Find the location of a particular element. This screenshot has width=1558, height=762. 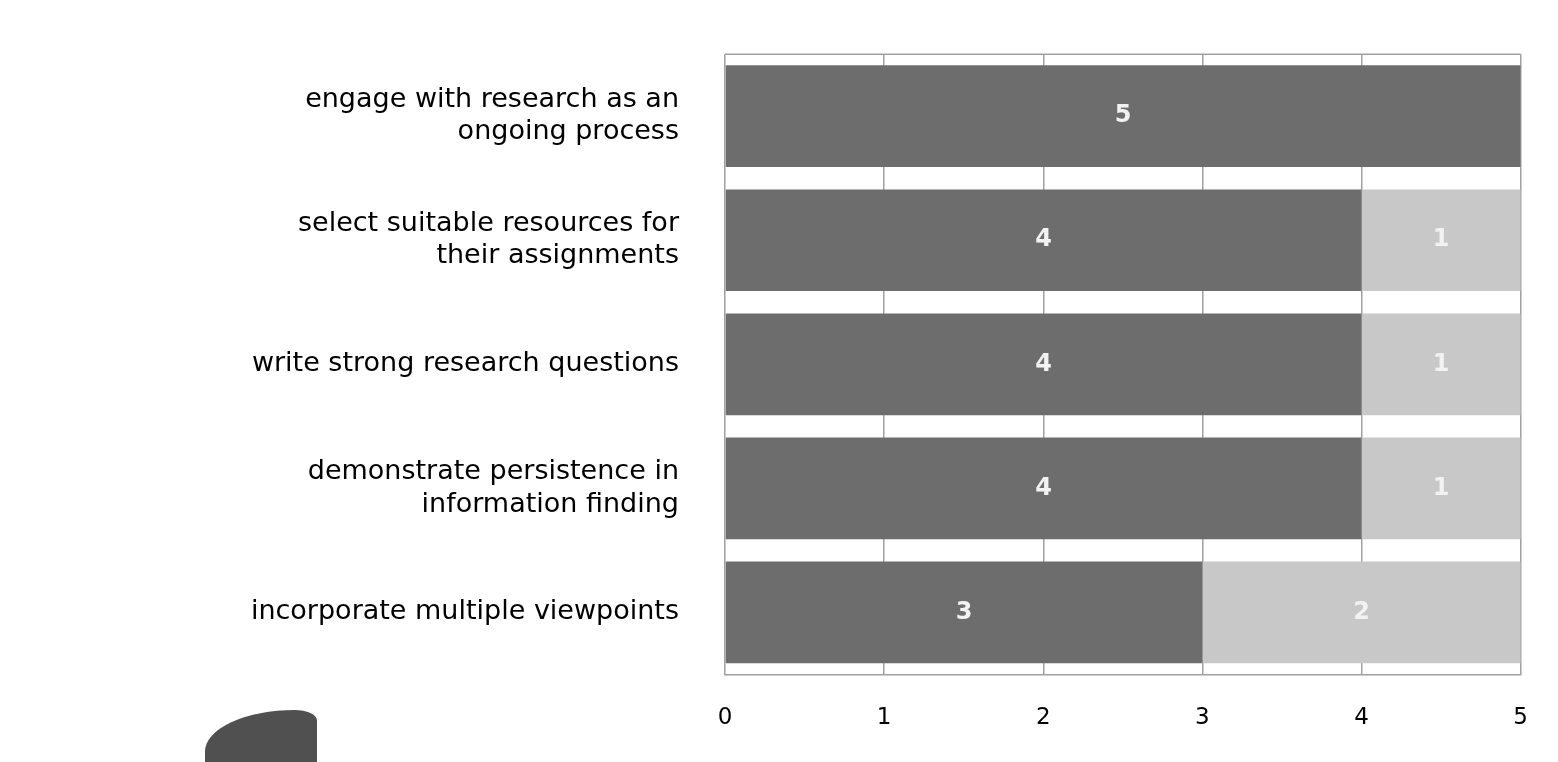

y-tick-label: incorporate multiple viewpoints is located at coordinates (464, 610).